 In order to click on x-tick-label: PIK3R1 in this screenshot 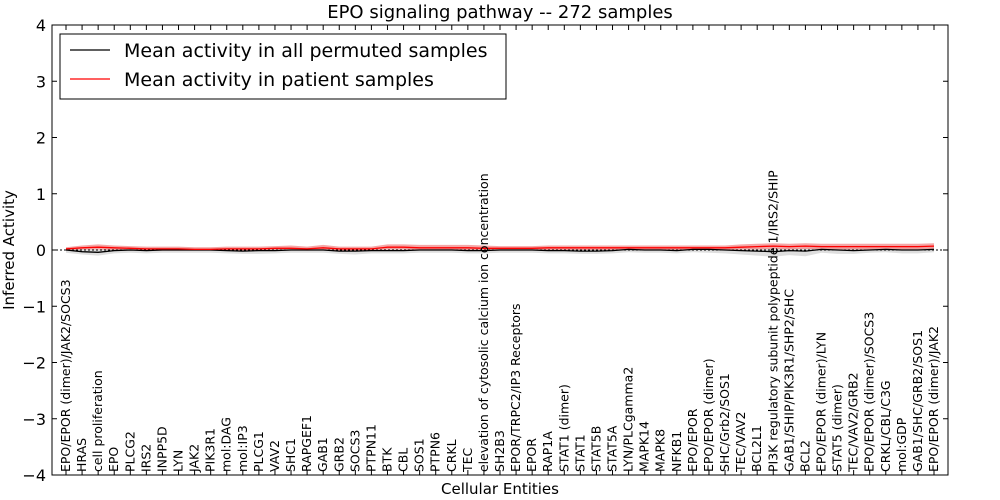, I will do `click(210, 450)`.